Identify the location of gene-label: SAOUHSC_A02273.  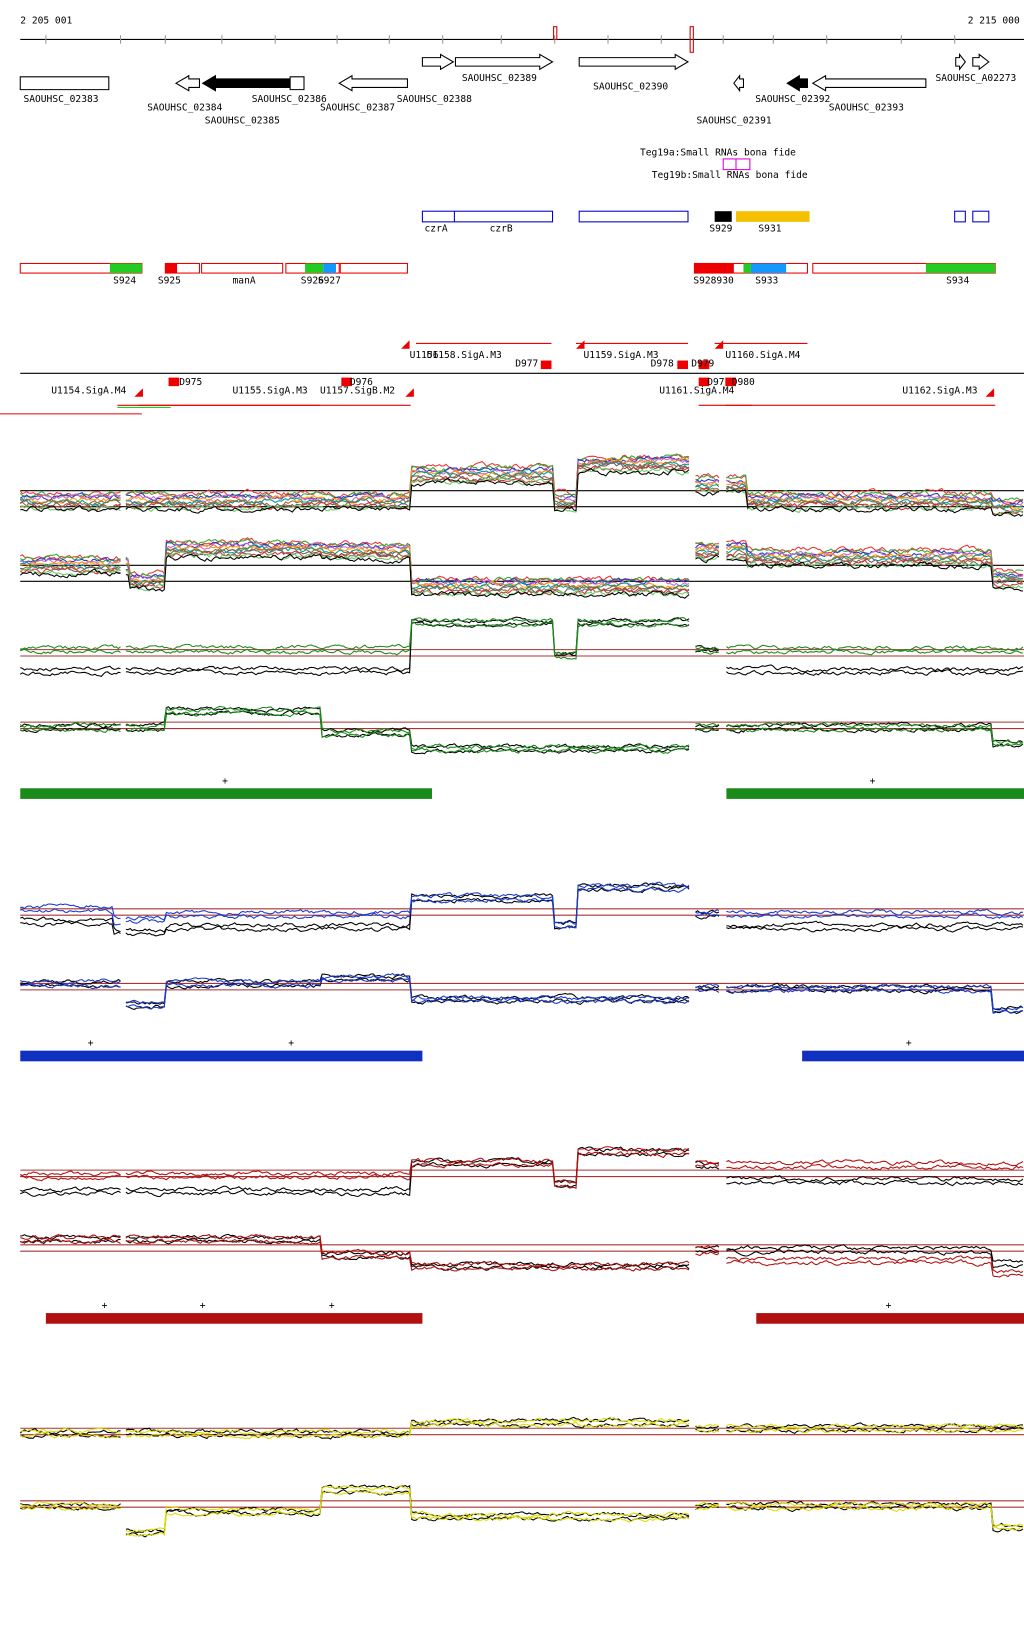
(975, 78).